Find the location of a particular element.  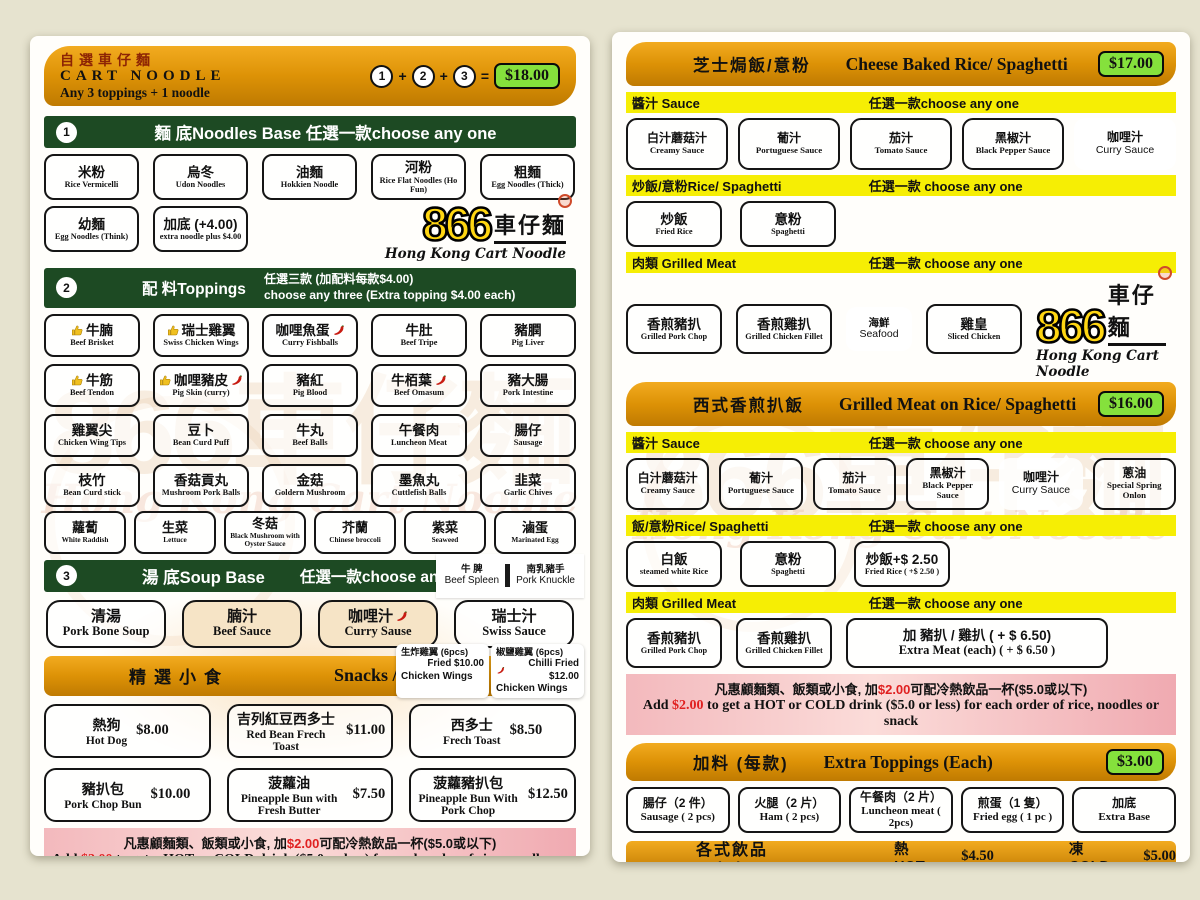

item-name-en: Special Spring Onlon is located at coordinates (1134, 490).